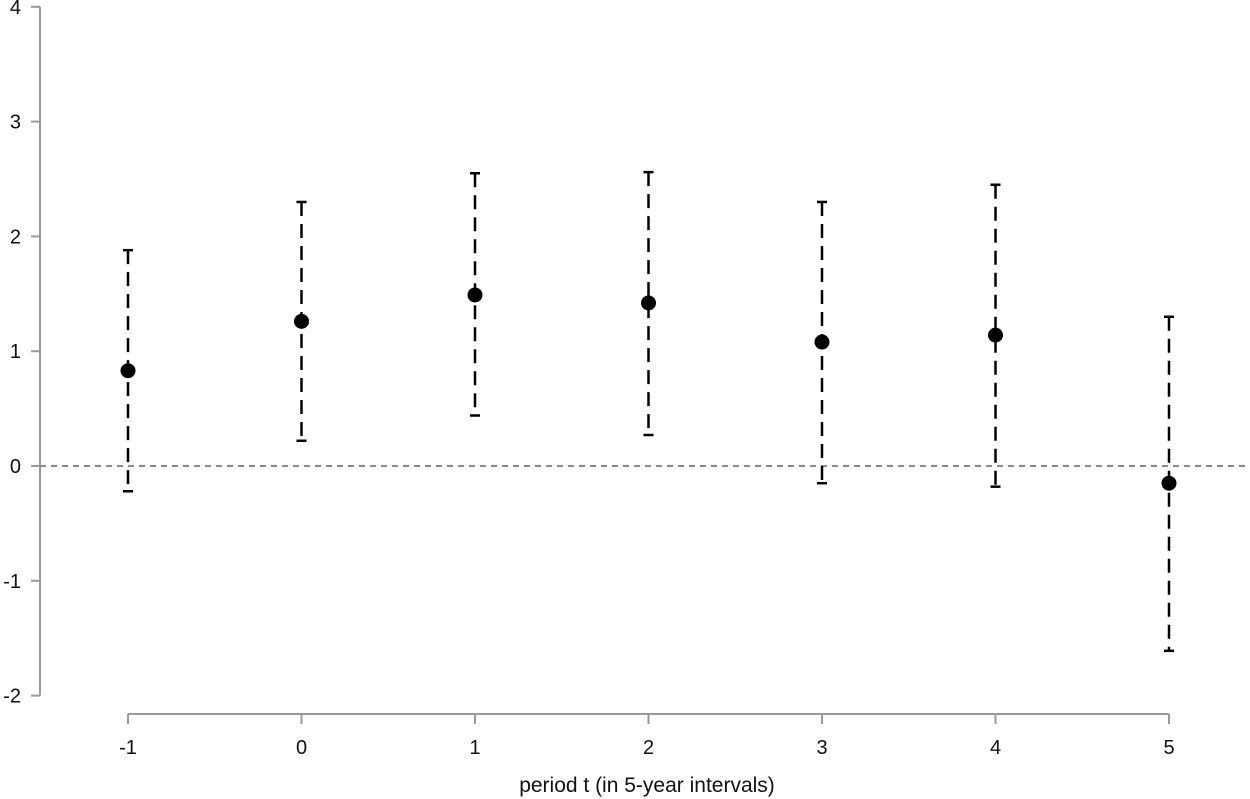 This screenshot has width=1250, height=799. What do you see at coordinates (12, 697) in the screenshot?
I see `y-tick-label: -2` at bounding box center [12, 697].